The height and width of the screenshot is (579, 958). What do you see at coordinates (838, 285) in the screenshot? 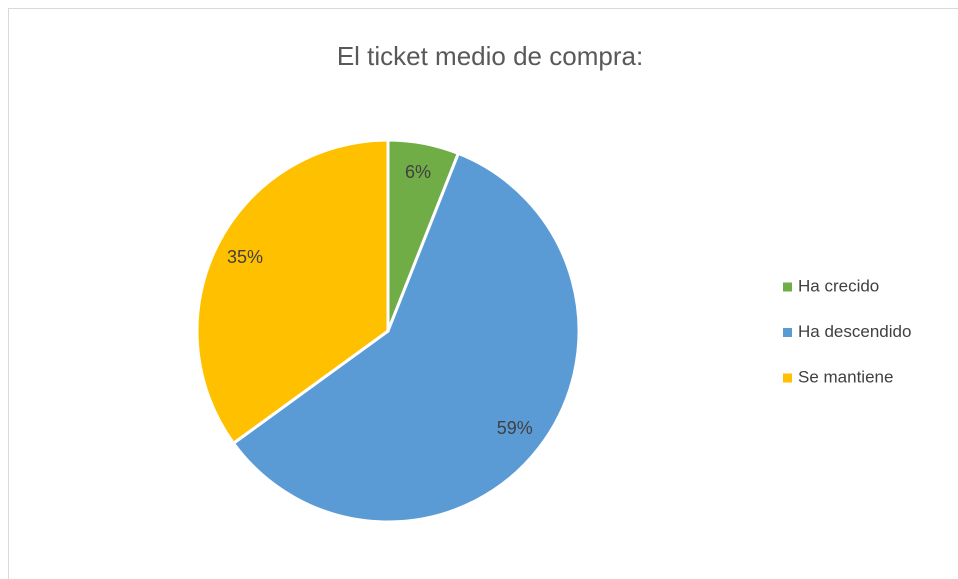
I see `legend-label: Ha crecido` at bounding box center [838, 285].